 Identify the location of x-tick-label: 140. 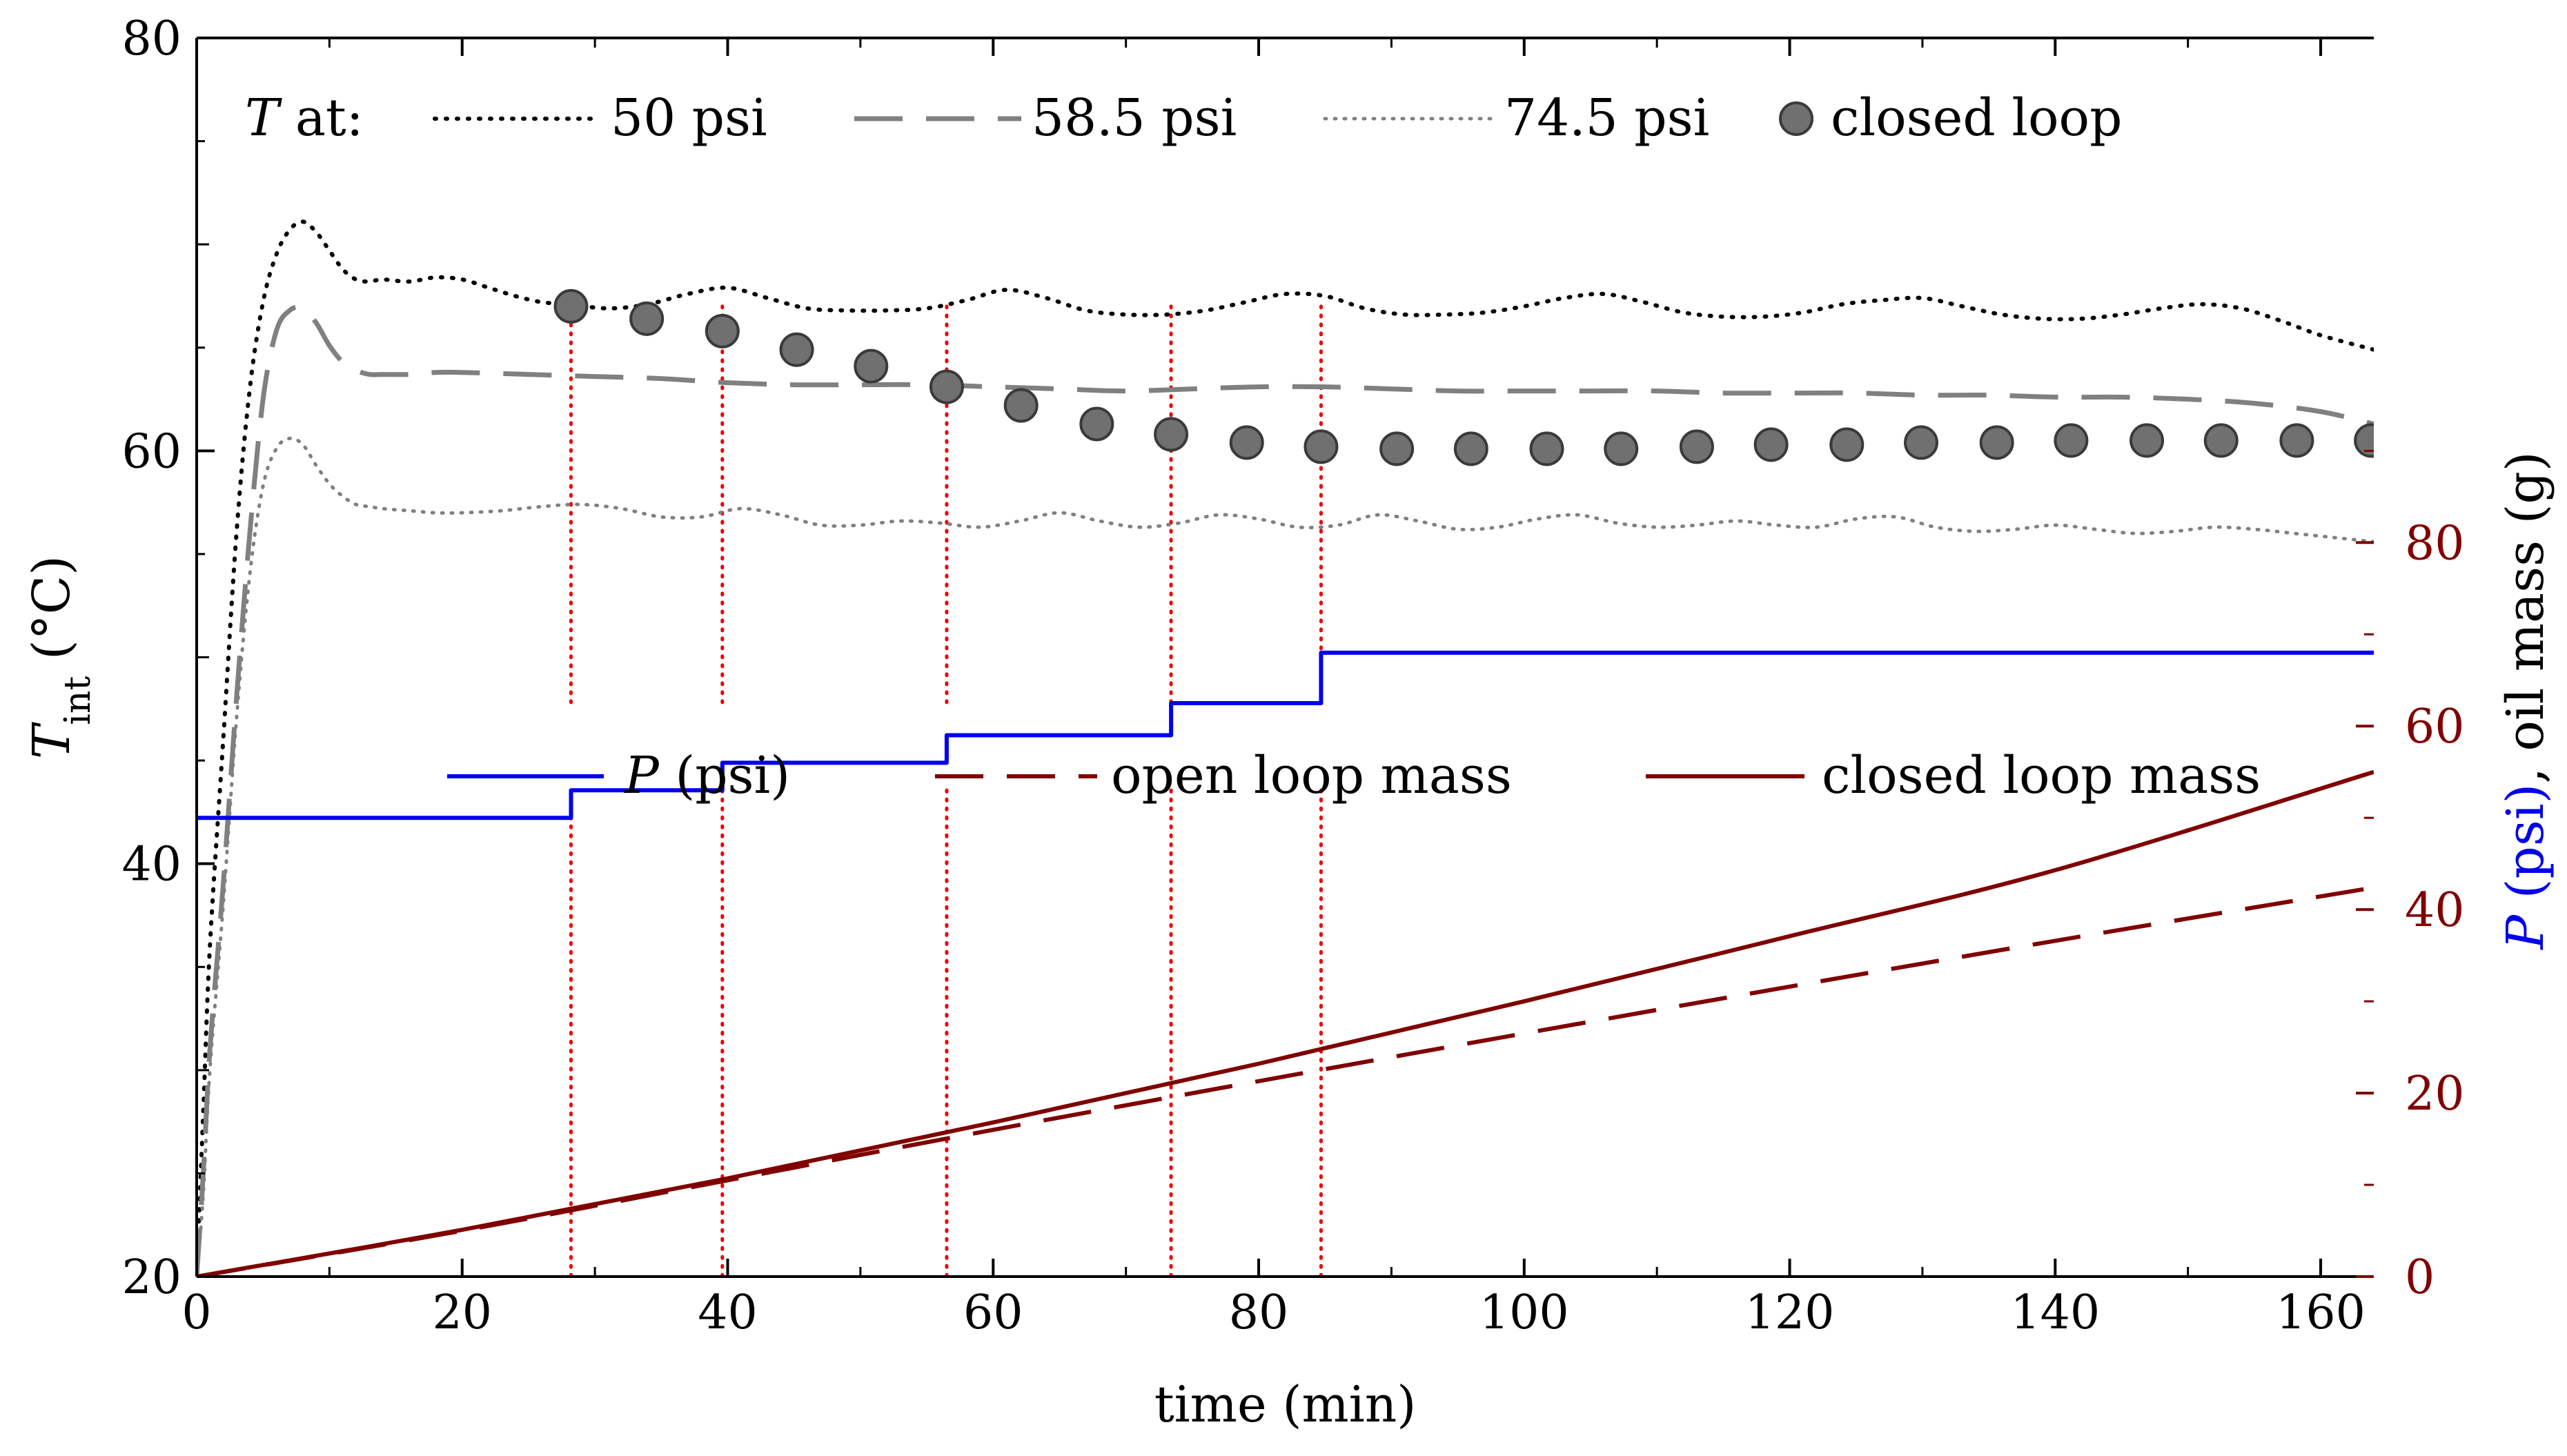
(2055, 1313).